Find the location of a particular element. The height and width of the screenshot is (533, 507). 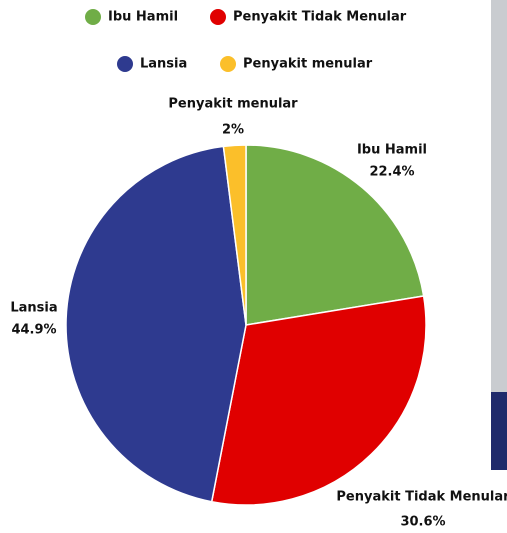

slice-value: 22.4% is located at coordinates (391, 172).